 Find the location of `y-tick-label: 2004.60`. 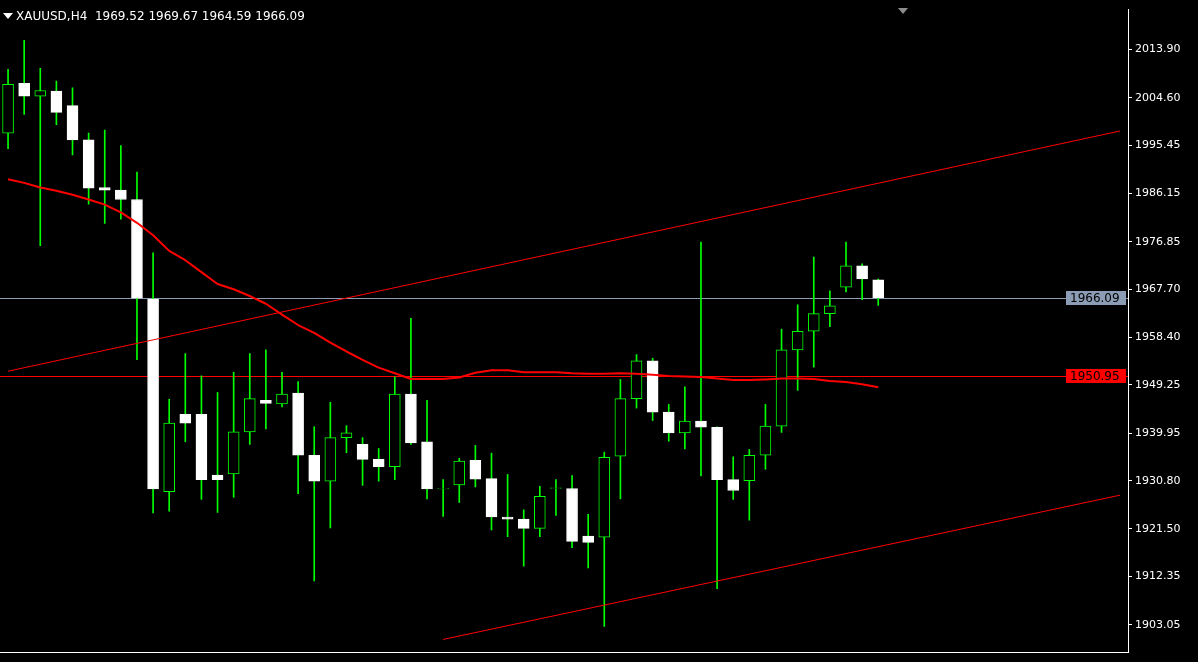

y-tick-label: 2004.60 is located at coordinates (1158, 97).